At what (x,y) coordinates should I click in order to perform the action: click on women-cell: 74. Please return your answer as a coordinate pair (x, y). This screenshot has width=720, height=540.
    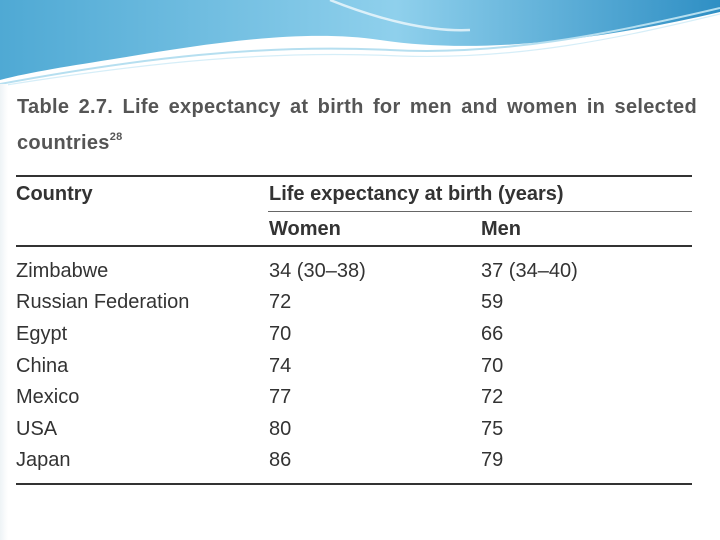
    Looking at the image, I should click on (280, 366).